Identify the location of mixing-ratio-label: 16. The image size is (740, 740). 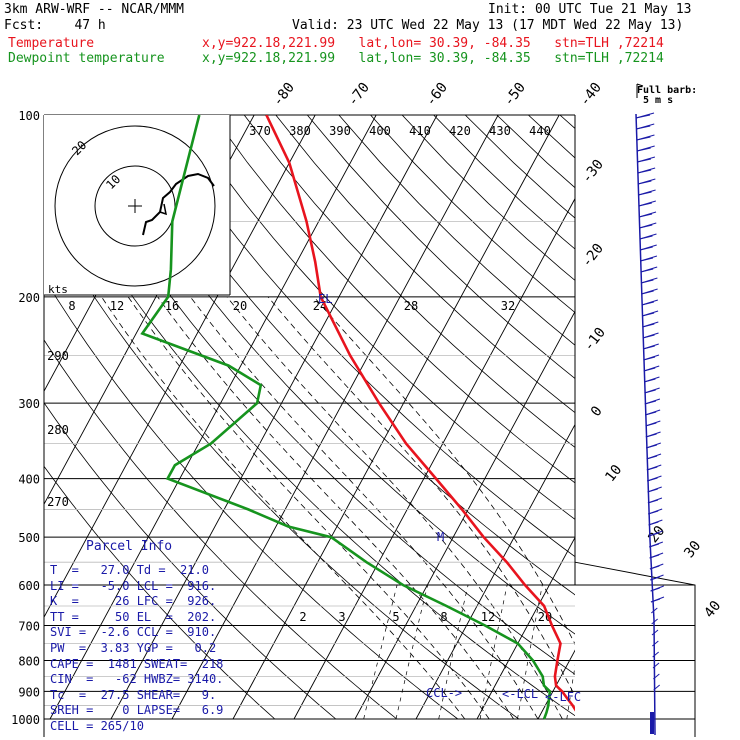
(172, 306).